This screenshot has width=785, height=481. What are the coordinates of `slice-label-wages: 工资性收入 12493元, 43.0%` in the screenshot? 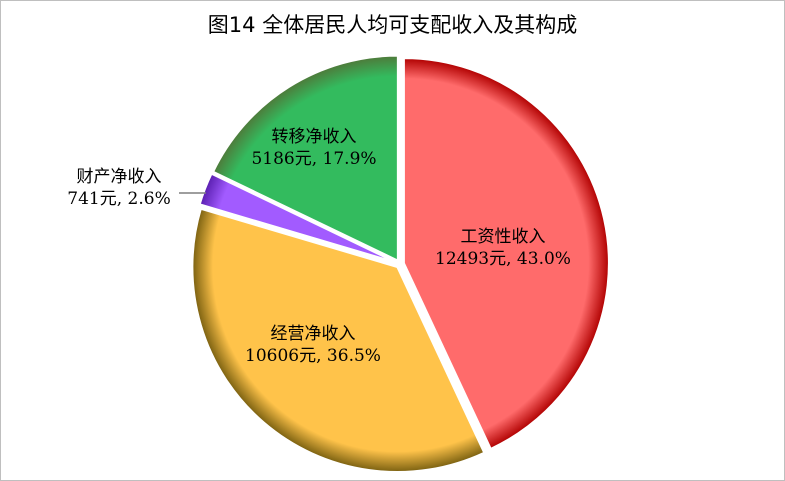 It's located at (503, 248).